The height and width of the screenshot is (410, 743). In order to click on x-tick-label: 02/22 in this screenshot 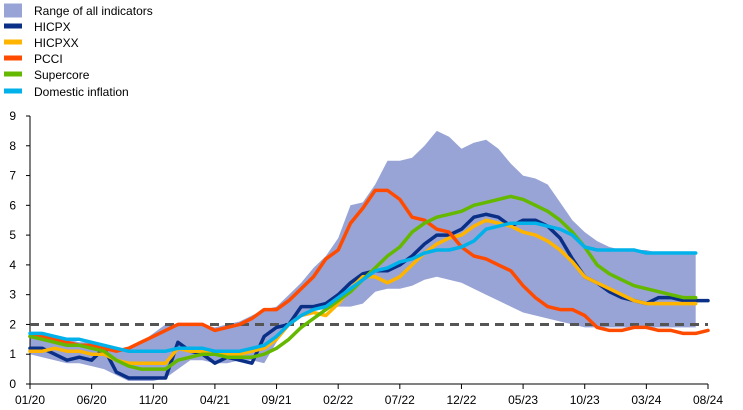, I will do `click(338, 400)`.